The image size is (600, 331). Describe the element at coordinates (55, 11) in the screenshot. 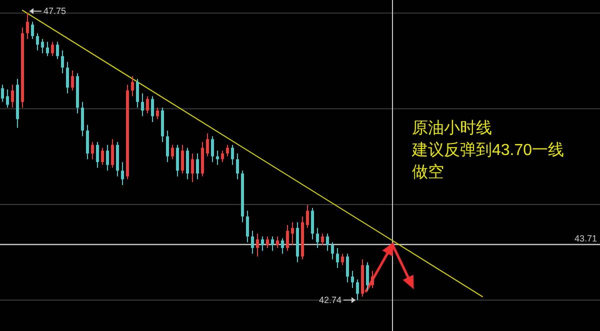

I see `annotation: 47.75` at that location.